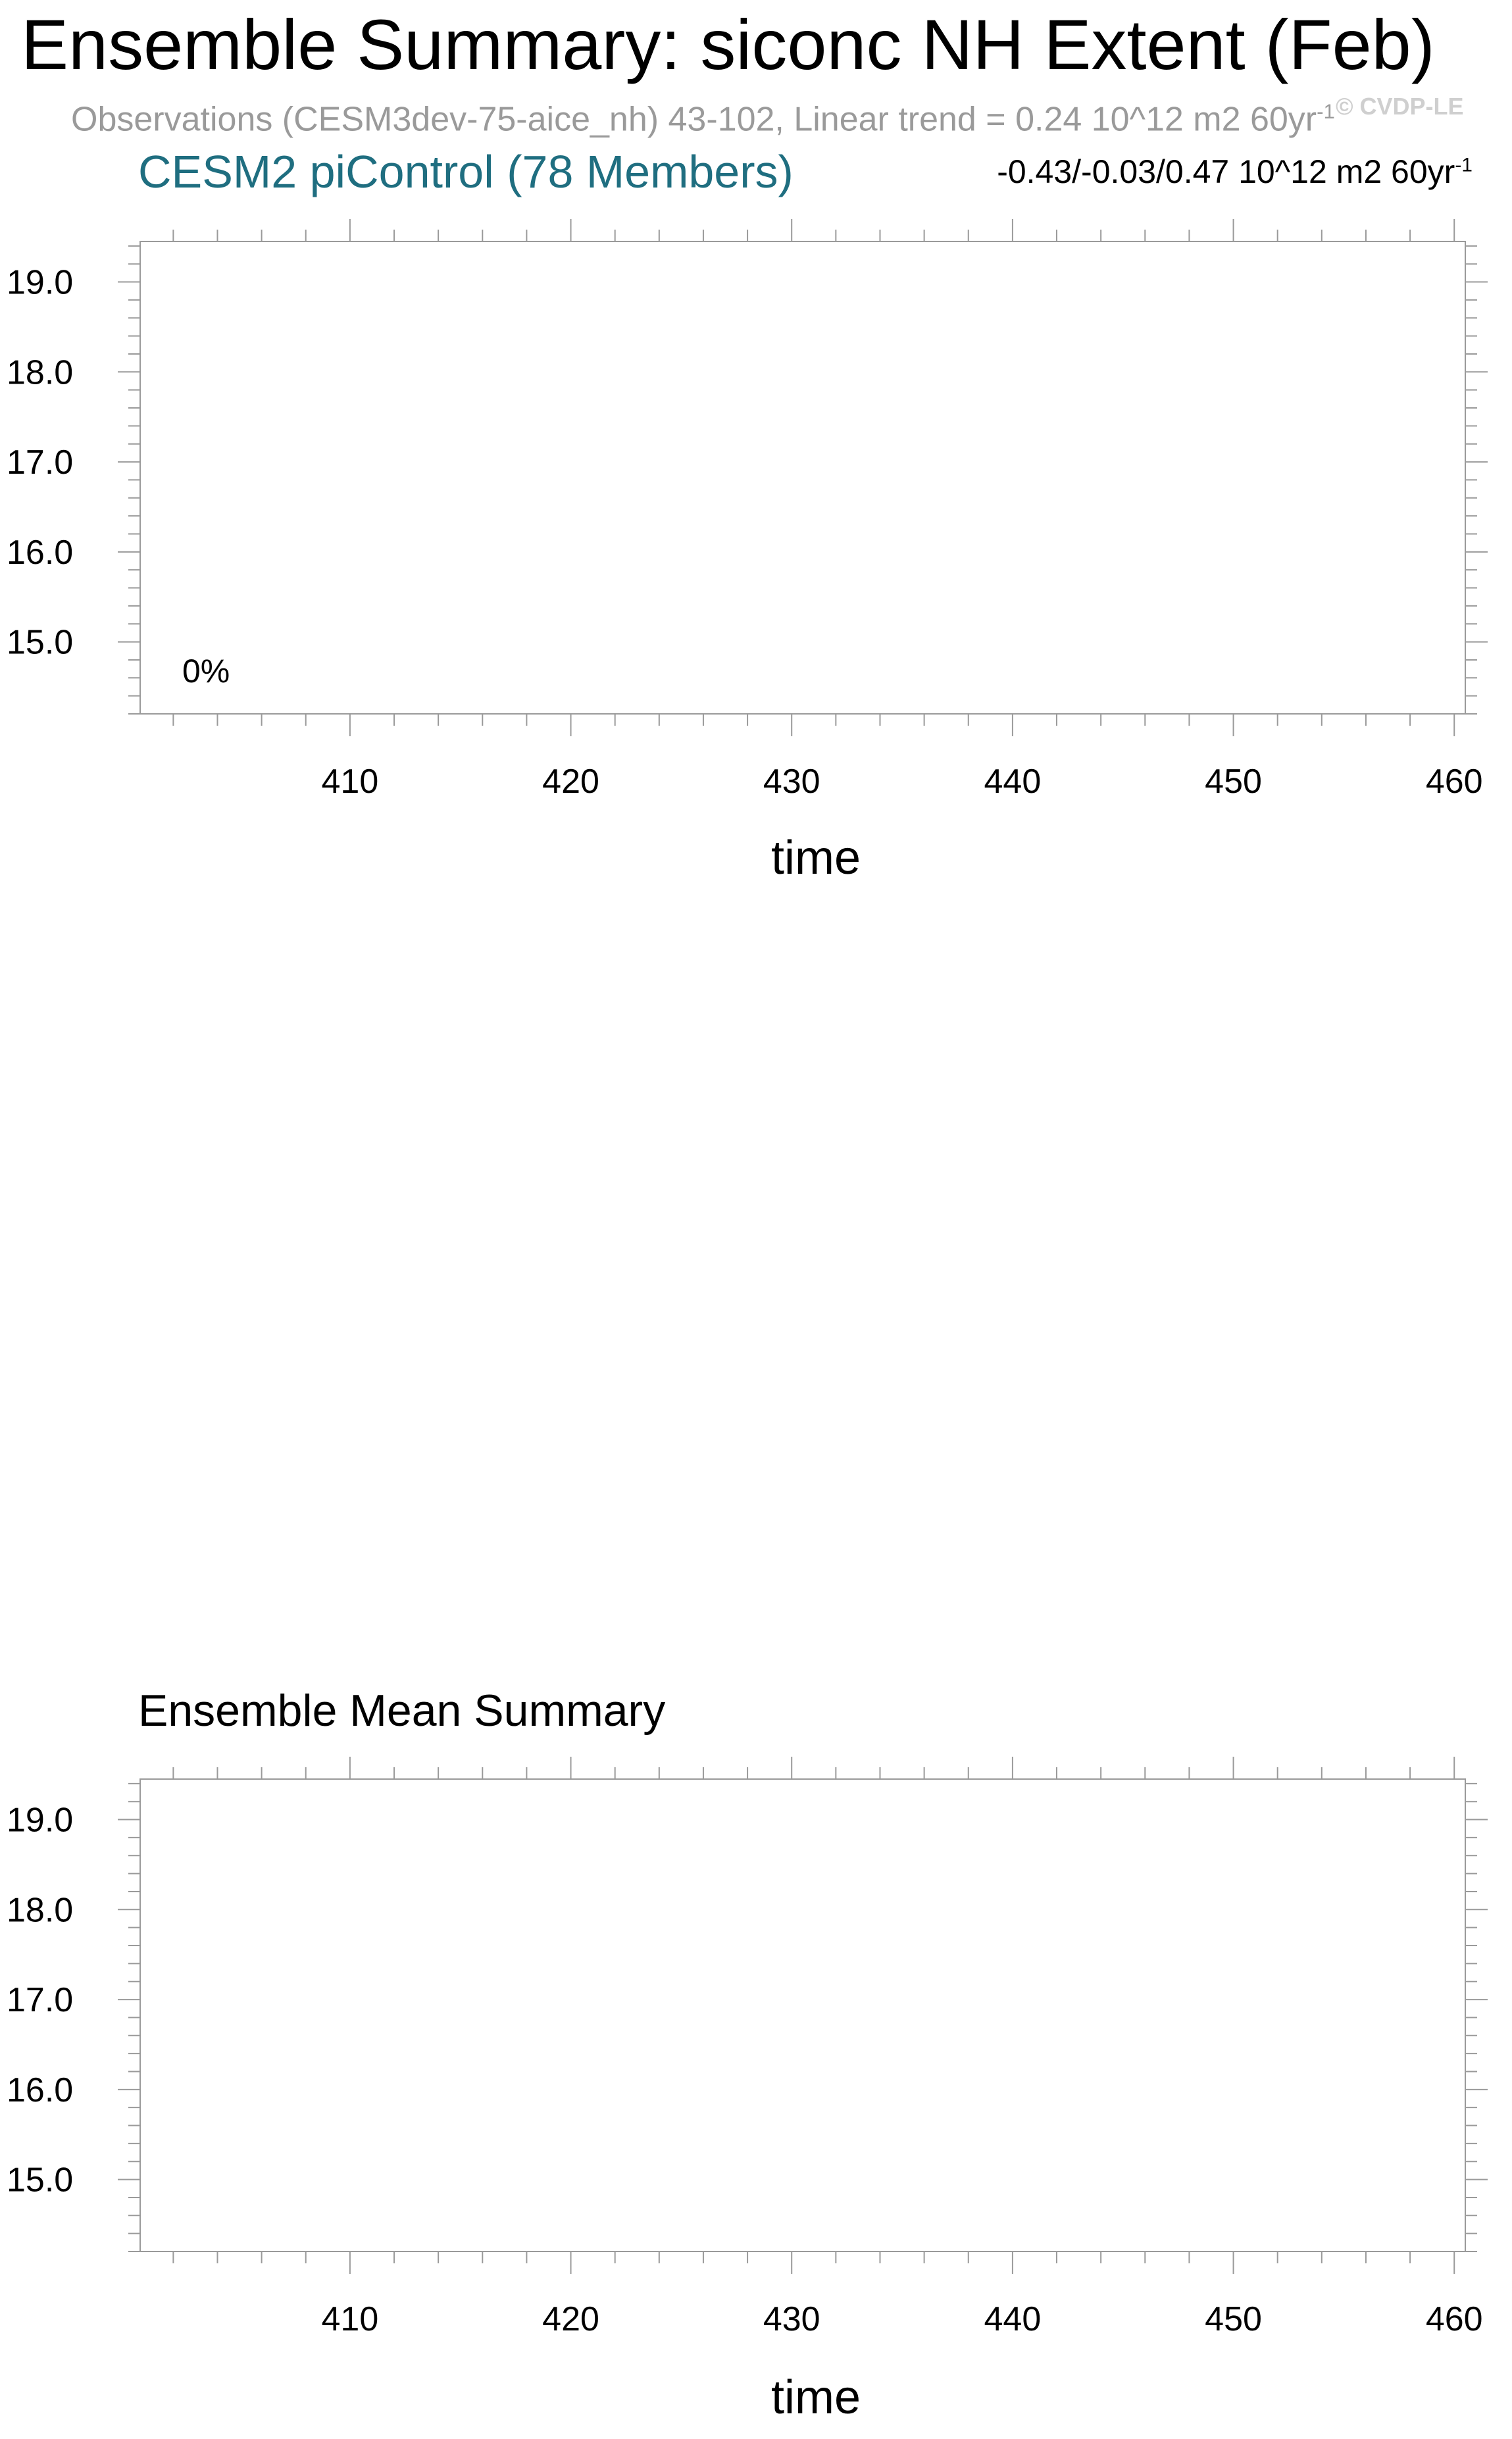 This screenshot has height=2439, width=1512. I want to click on trend-stats-superscript: -1, so click(1464, 165).